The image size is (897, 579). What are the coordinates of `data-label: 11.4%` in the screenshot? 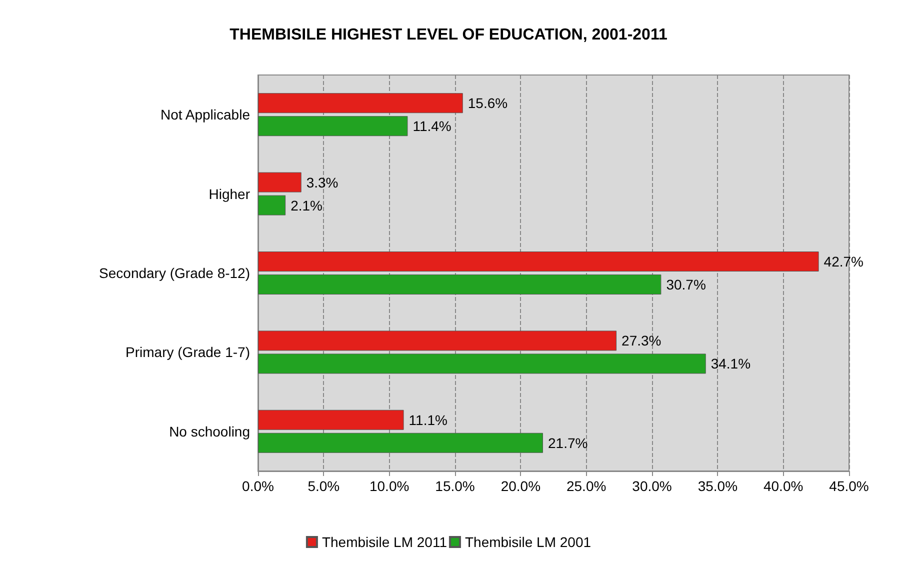 It's located at (432, 126).